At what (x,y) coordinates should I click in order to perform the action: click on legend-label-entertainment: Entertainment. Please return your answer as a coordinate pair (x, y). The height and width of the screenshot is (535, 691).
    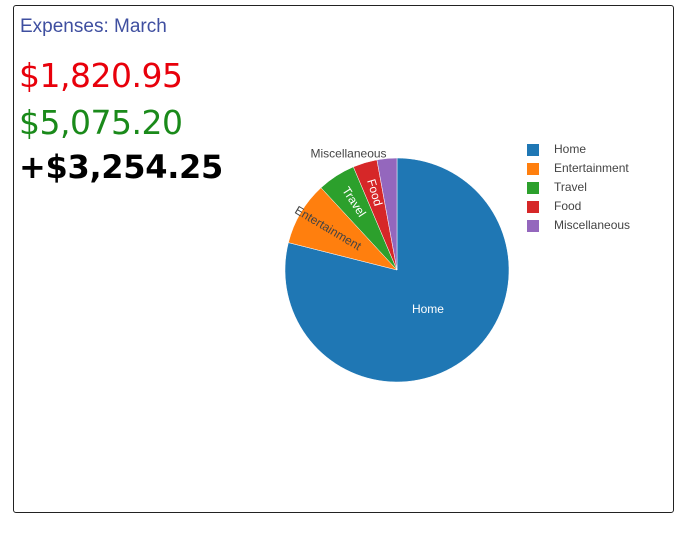
    Looking at the image, I should click on (591, 168).